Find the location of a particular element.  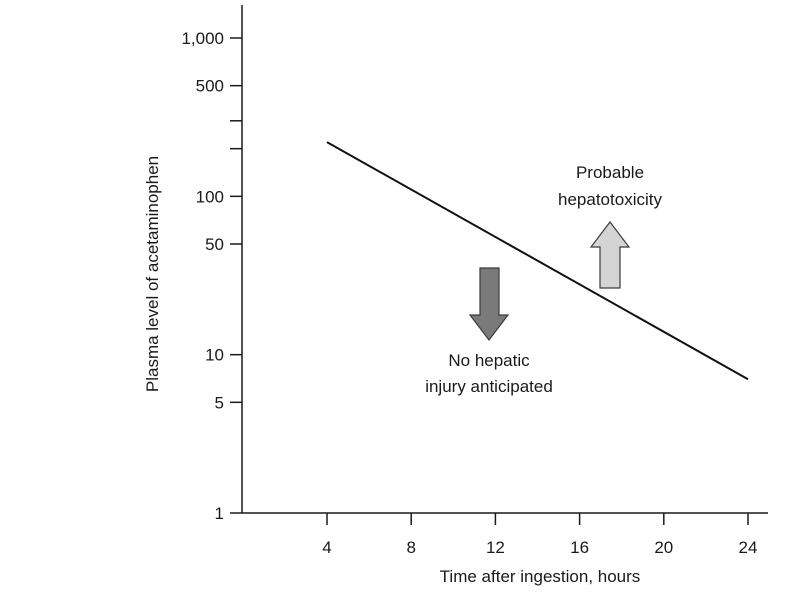

annotation-no-hepatic-injury: No hepatic injury anticipated is located at coordinates (489, 331).